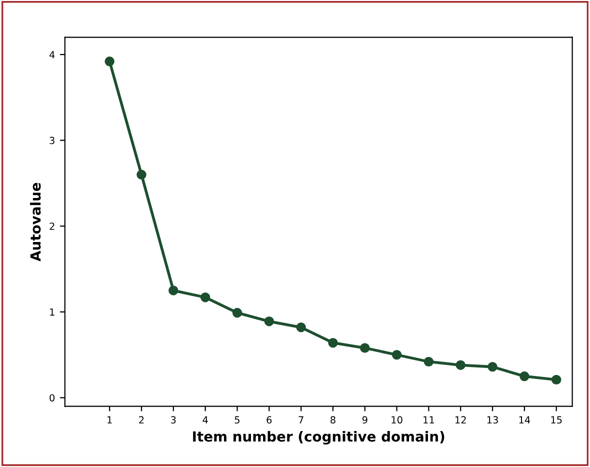  I want to click on x-tick-label: 15, so click(556, 420).